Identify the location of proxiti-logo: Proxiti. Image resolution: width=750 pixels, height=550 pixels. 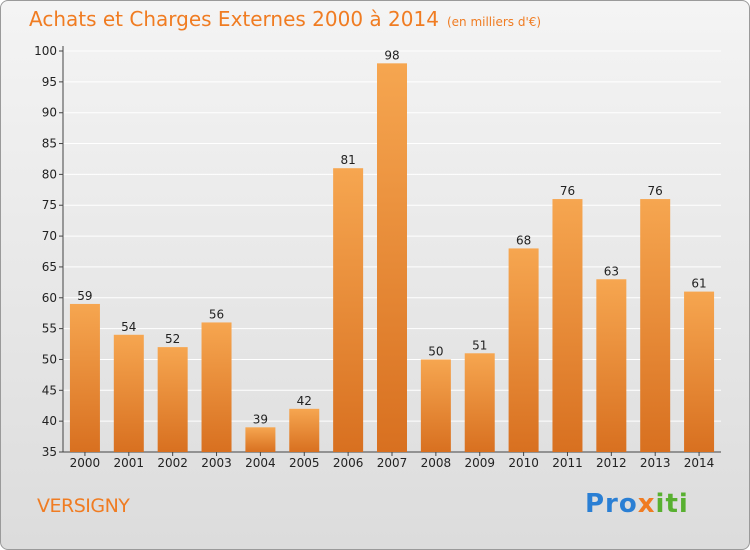
(637, 504).